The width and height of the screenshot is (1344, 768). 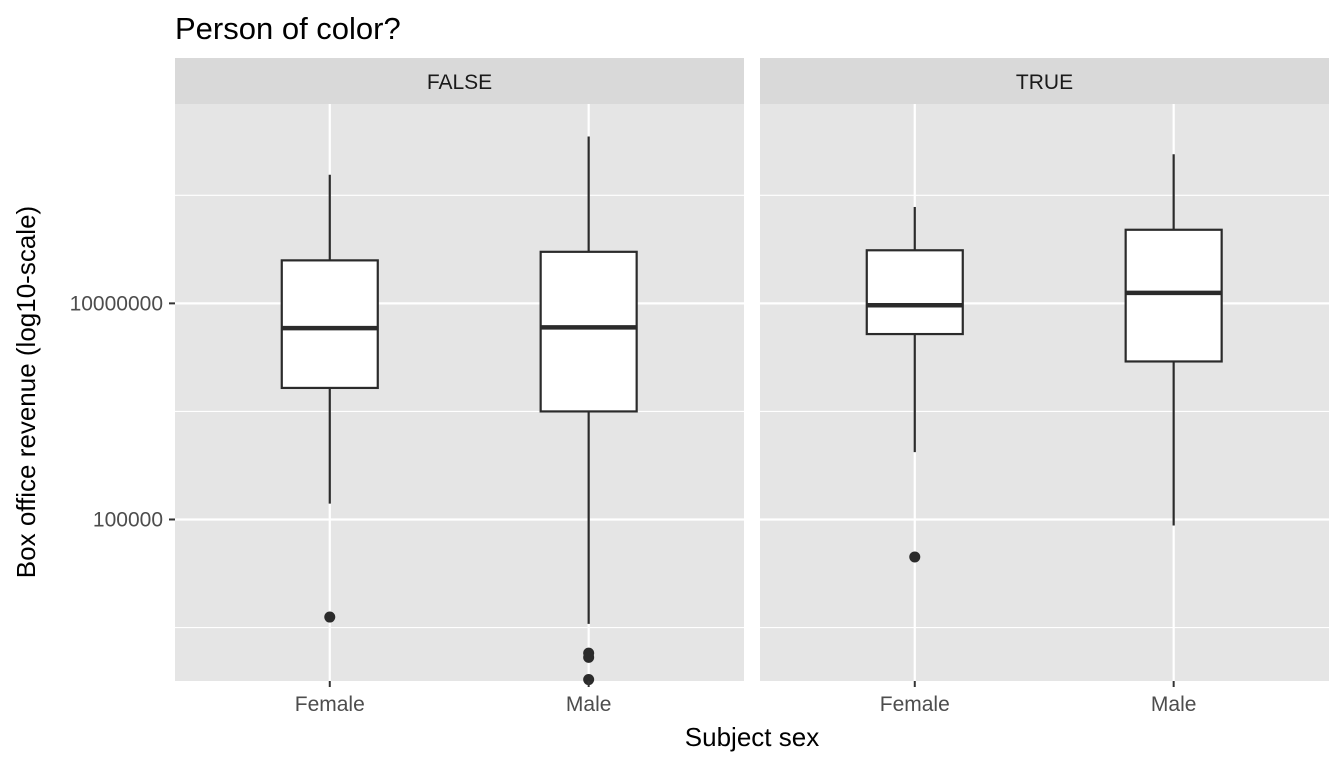 I want to click on x-axis-title: Subject sex, so click(x=752, y=737).